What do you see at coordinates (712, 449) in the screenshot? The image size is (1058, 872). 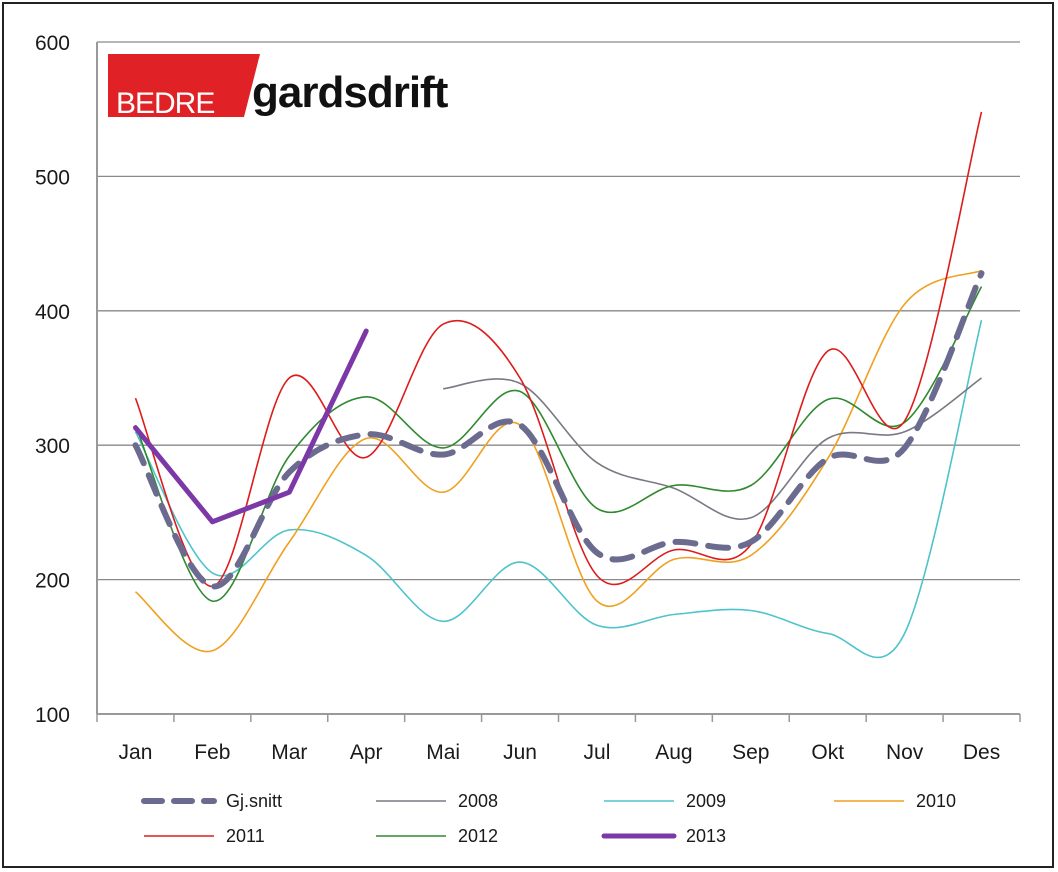 I see `series-line-2008` at bounding box center [712, 449].